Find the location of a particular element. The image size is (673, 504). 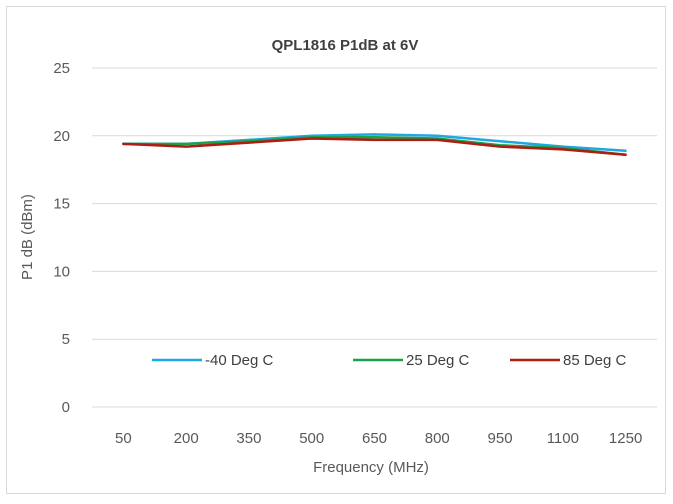

legend: -40 Deg C 25 Deg C 85 Deg C is located at coordinates (389, 360).